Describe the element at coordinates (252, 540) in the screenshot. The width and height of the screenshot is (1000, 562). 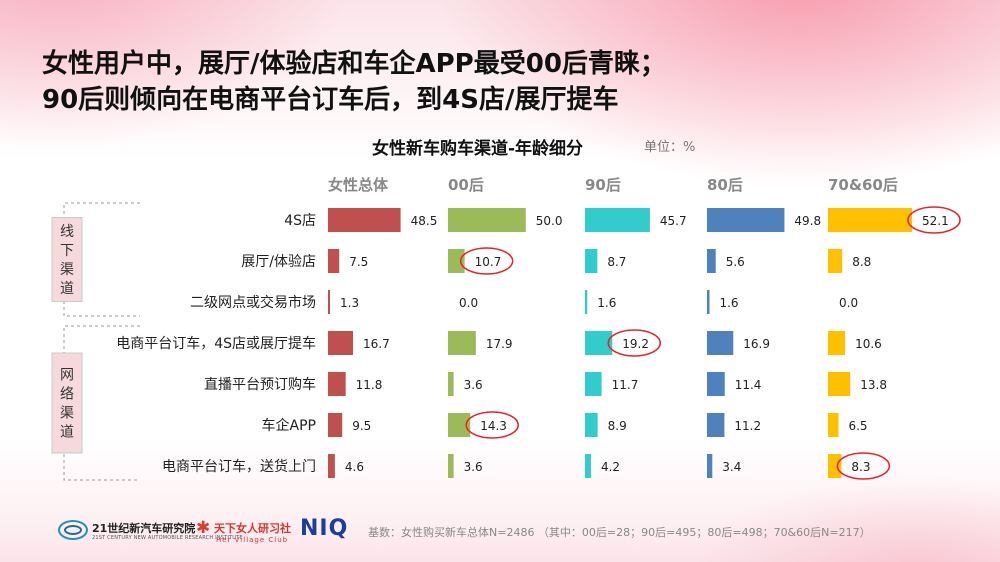
I see `logo-her-village-sub: Her Village Club` at that location.